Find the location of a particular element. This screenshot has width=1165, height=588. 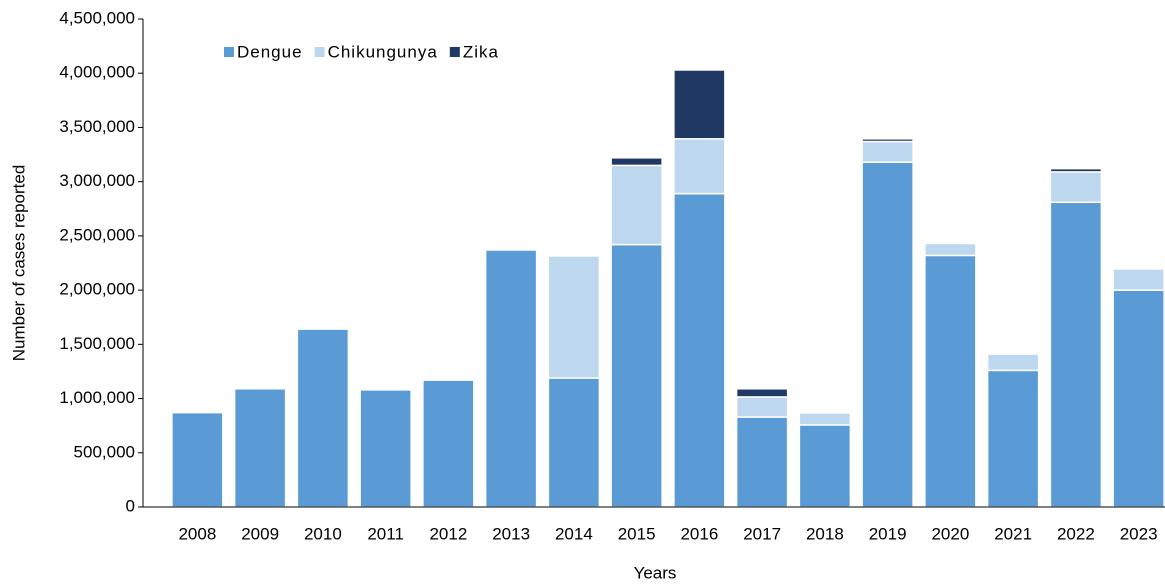

y-tick-label: 0 is located at coordinates (130, 505).